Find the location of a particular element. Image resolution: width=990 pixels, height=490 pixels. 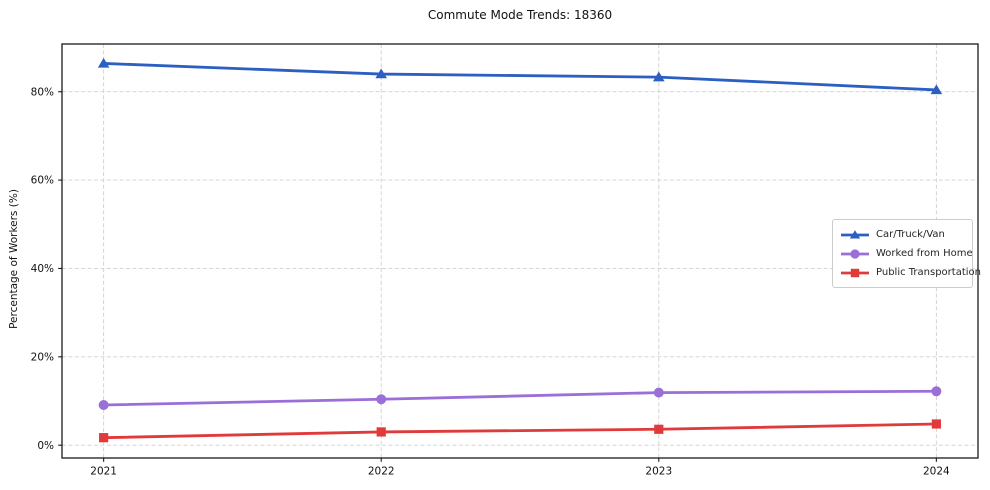

y-tick-label: 60% is located at coordinates (42, 181).